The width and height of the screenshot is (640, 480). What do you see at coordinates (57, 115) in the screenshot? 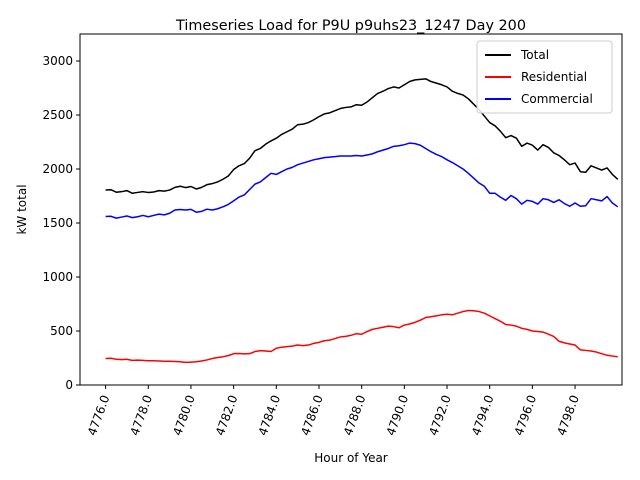
I see `y-tick-label: 2500` at bounding box center [57, 115].